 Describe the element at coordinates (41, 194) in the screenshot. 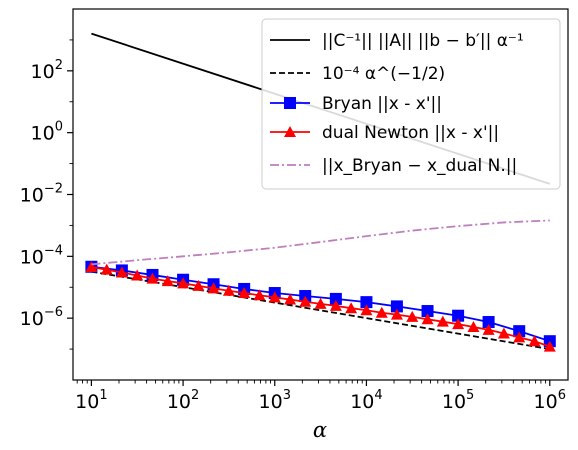

I see `y-tick-label: 10⁻²` at that location.